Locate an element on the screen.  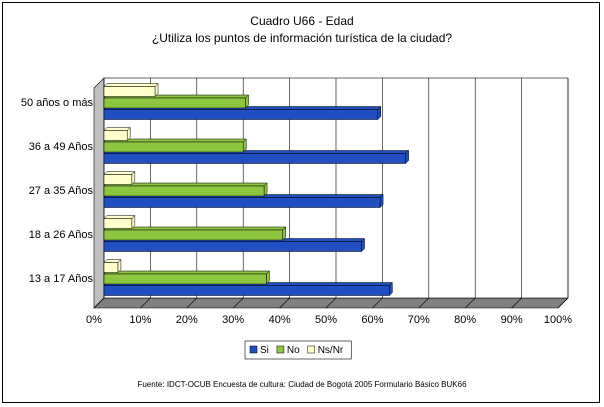
legend-label: Si is located at coordinates (264, 350).